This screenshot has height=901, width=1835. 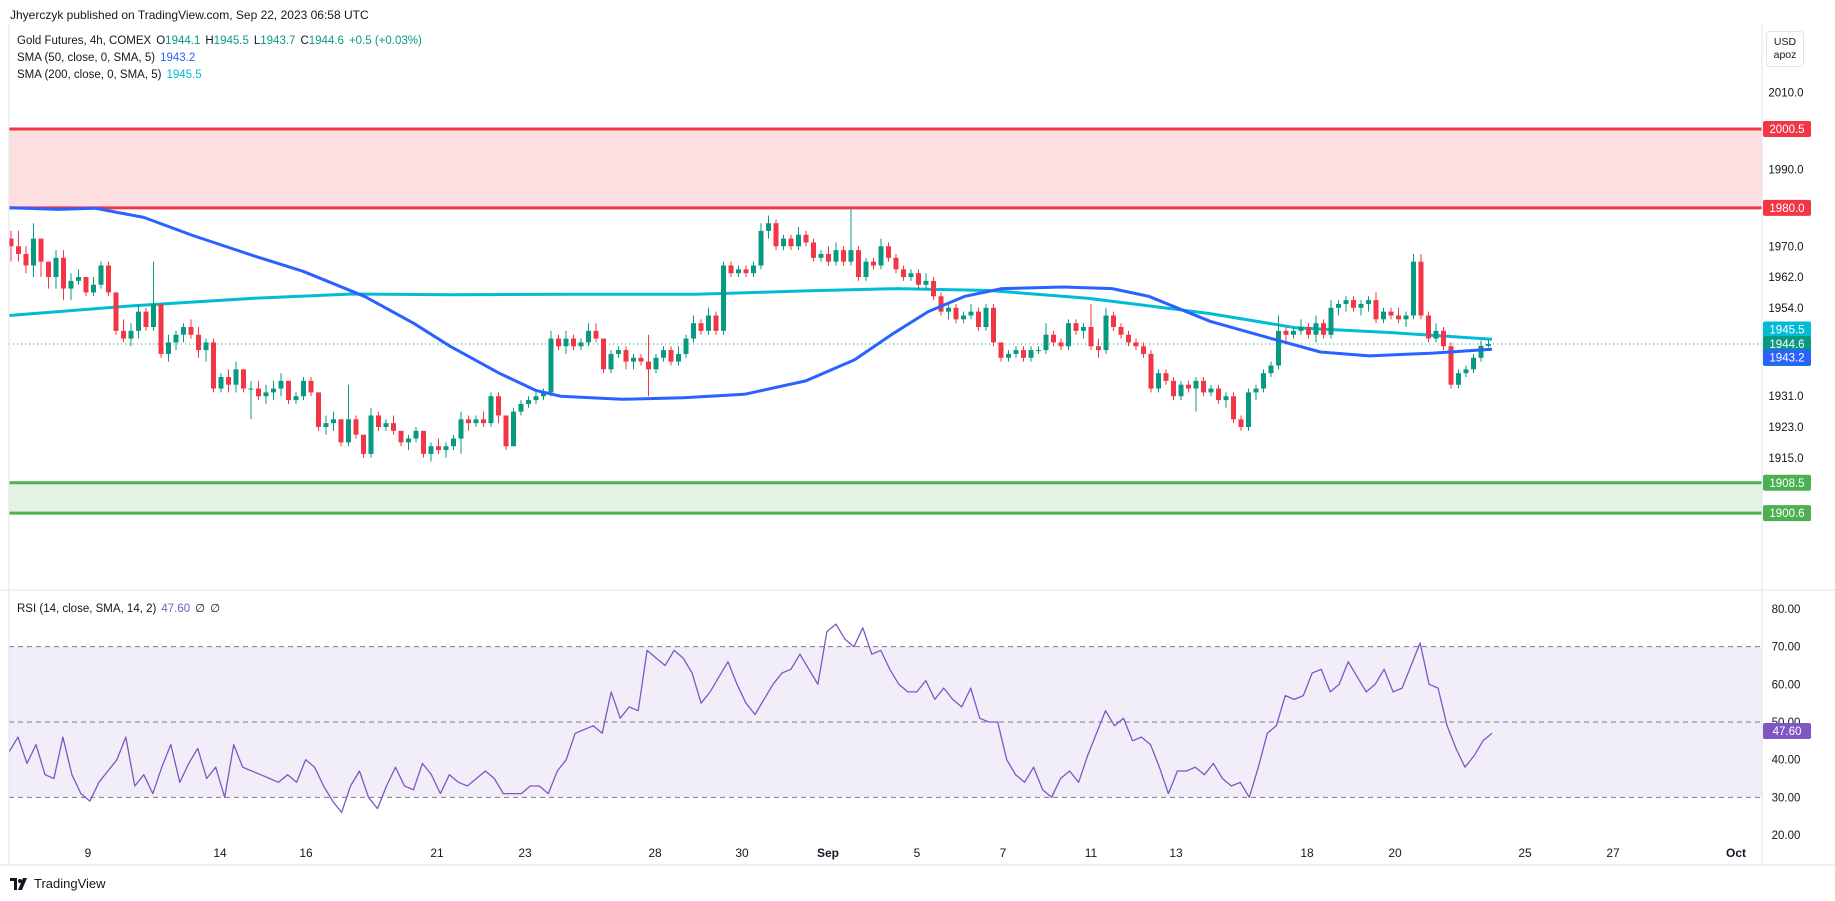 I want to click on time-tick-label: 28, so click(x=655, y=853).